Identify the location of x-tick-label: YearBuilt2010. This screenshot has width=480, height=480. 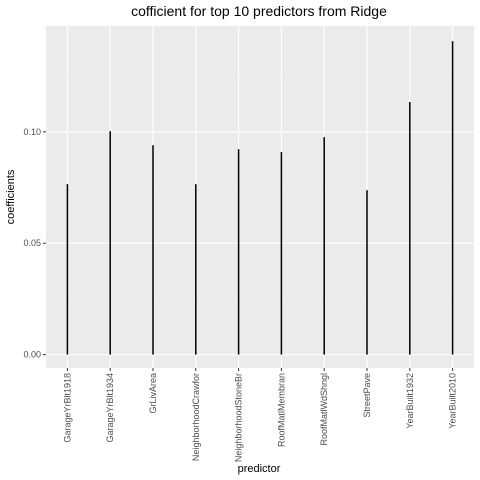
(453, 401).